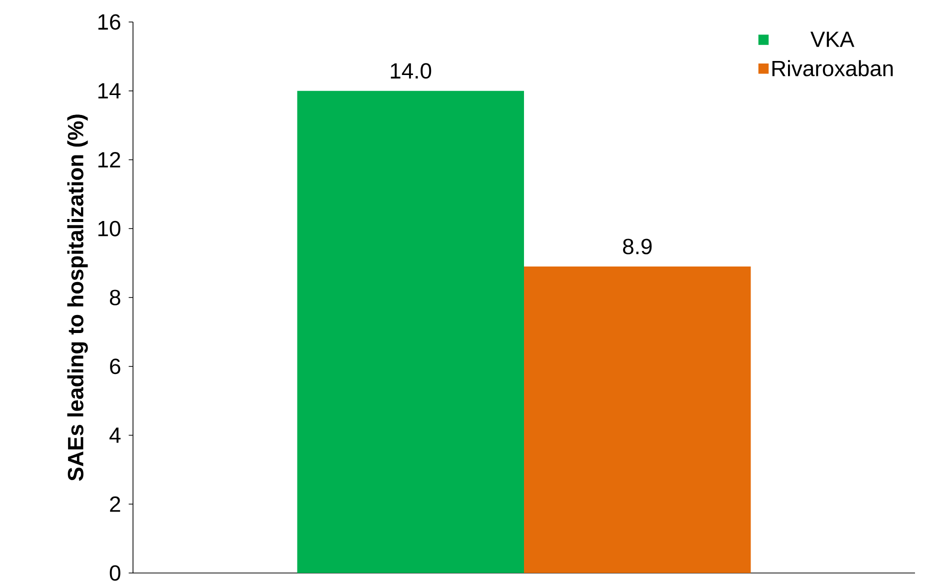 Image resolution: width=930 pixels, height=585 pixels. I want to click on y-axis-title: SAEs leading to hospitalization (%), so click(77, 297).